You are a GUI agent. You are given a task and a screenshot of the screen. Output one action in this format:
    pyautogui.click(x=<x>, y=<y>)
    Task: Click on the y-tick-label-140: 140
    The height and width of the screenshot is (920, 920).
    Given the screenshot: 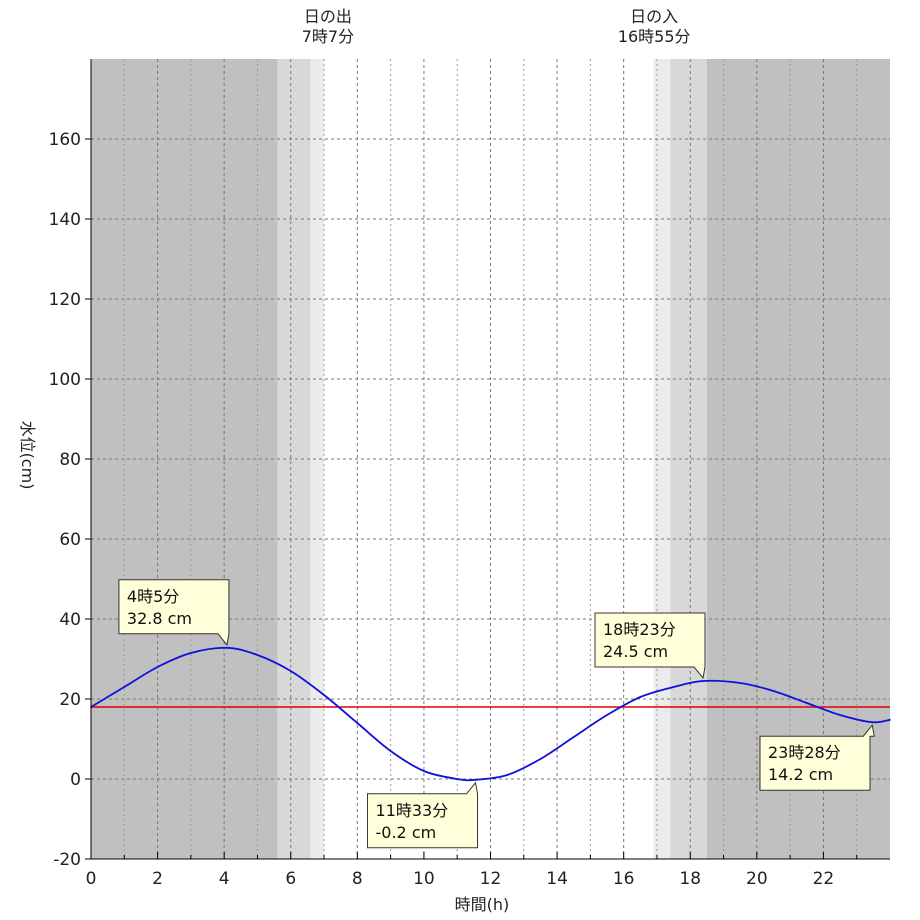 What is the action you would take?
    pyautogui.click(x=65, y=220)
    